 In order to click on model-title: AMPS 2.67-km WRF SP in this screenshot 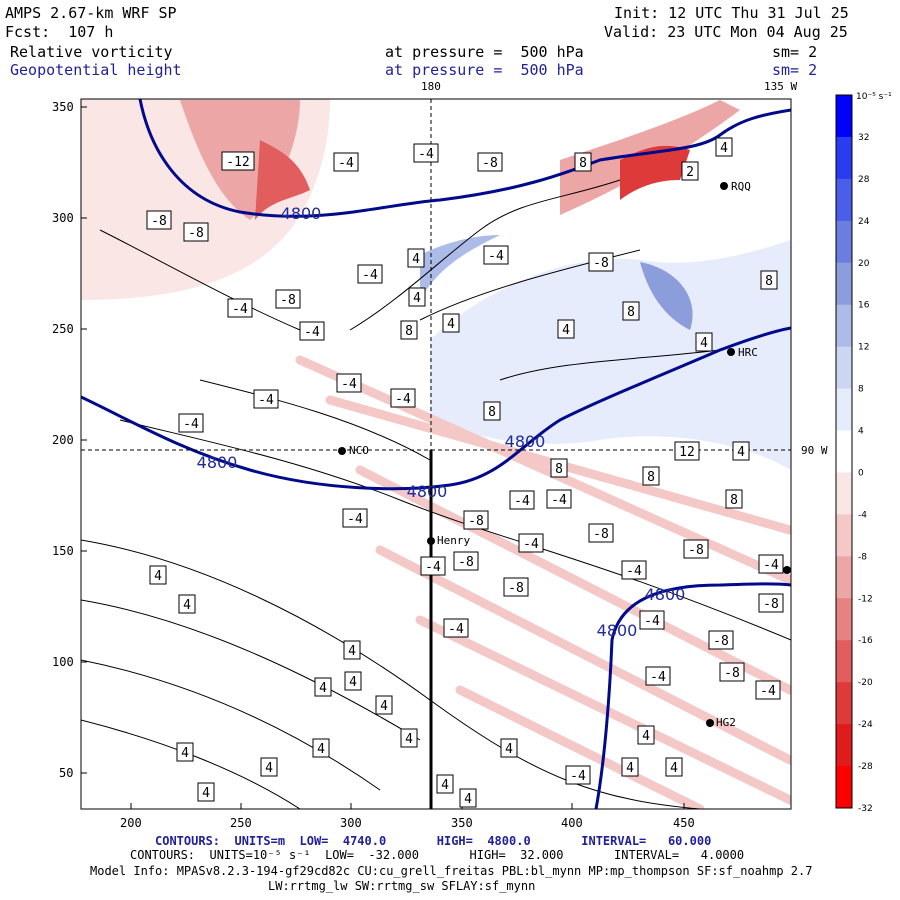, I will do `click(91, 13)`.